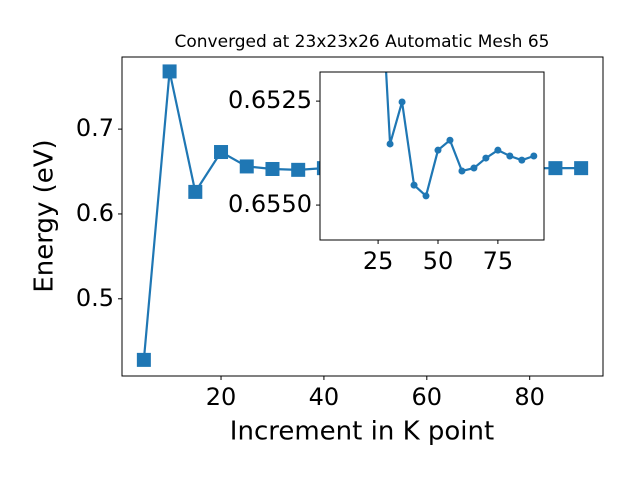  Describe the element at coordinates (221, 397) in the screenshot. I see `x-tick-label: 20` at that location.